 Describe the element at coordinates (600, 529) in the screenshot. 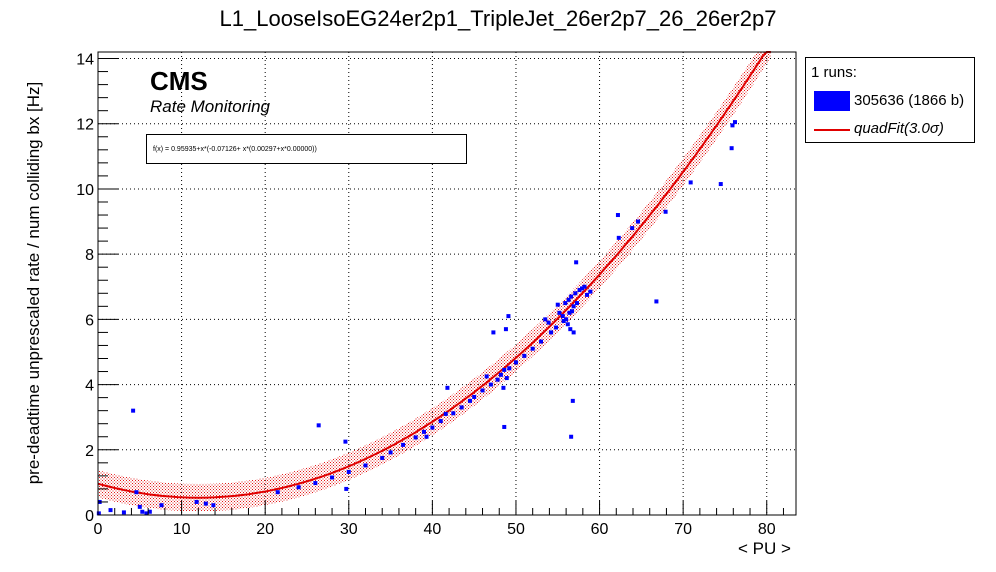

I see `x-tick-label: 60` at that location.